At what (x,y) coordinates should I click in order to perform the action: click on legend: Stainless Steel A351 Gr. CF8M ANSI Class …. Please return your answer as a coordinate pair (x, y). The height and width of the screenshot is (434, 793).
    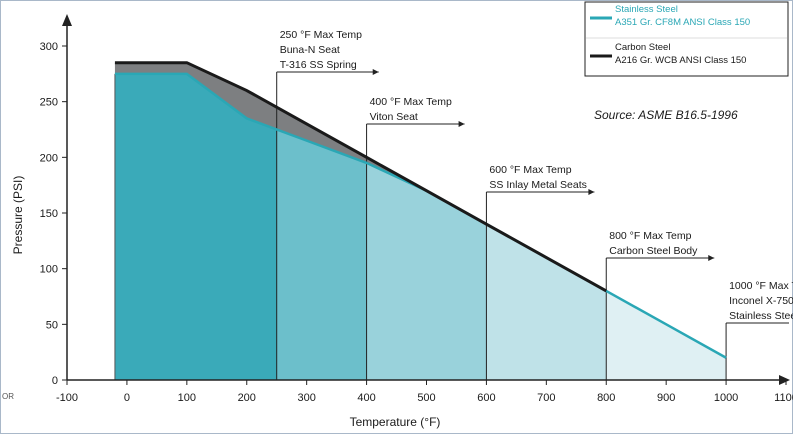
    Looking at the image, I should click on (686, 39).